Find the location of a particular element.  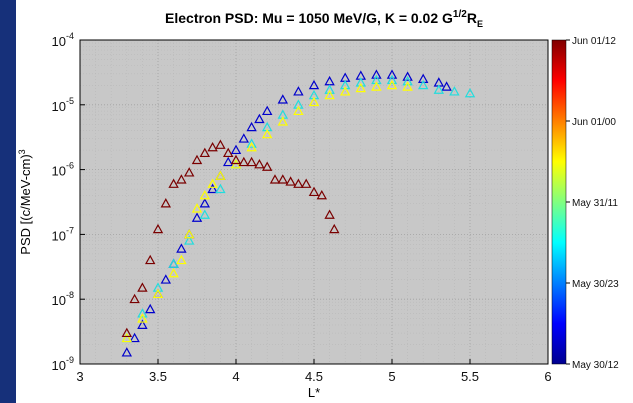

x-axis-label: L* is located at coordinates (314, 392).